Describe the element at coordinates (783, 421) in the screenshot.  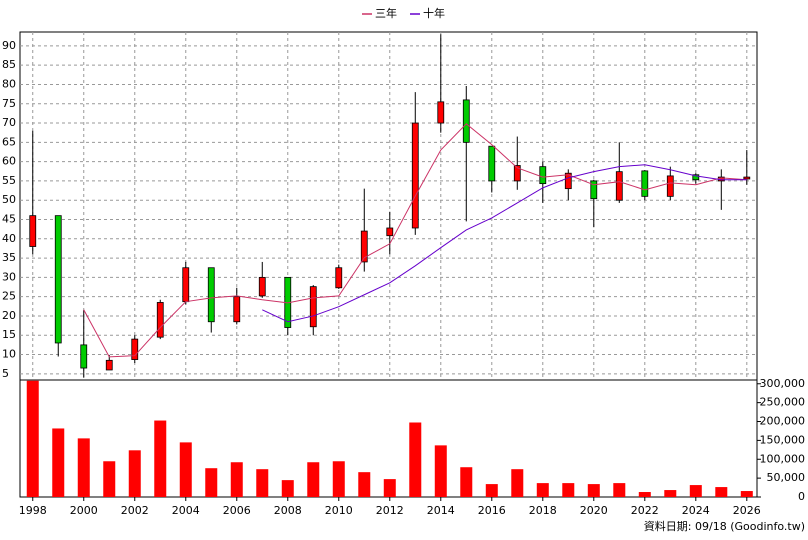
I see `y2-tick-label: 200,000` at that location.